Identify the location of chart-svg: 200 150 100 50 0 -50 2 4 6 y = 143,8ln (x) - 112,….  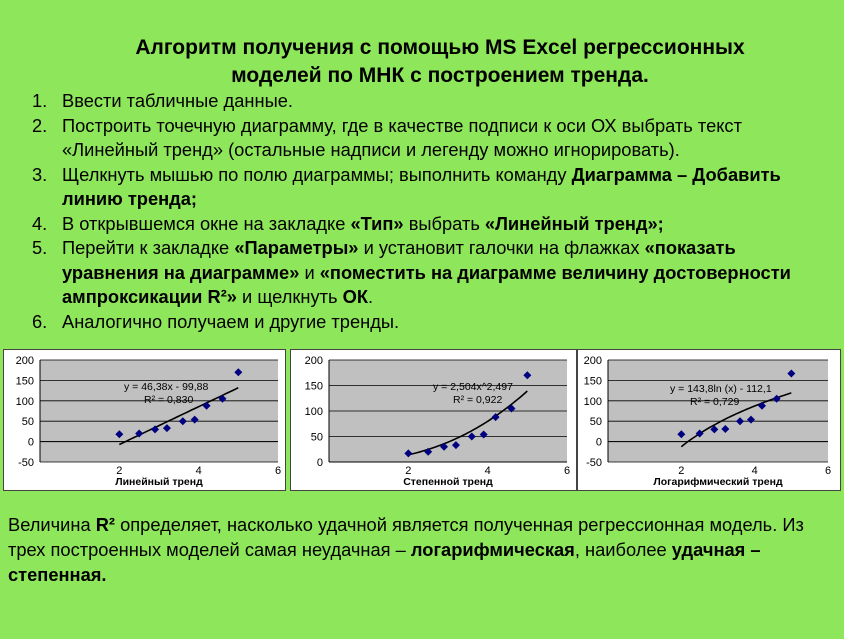
(707, 421).